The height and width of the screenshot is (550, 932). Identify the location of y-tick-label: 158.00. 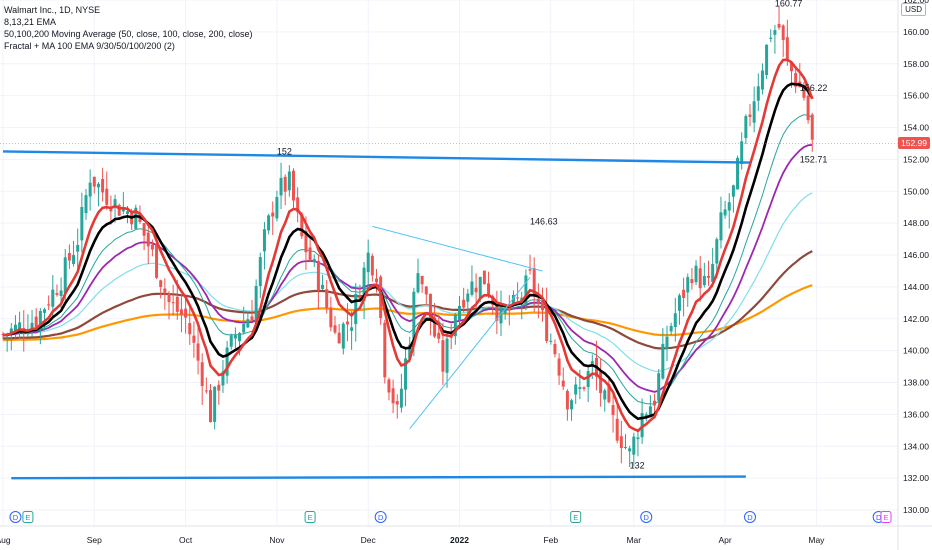
(916, 64).